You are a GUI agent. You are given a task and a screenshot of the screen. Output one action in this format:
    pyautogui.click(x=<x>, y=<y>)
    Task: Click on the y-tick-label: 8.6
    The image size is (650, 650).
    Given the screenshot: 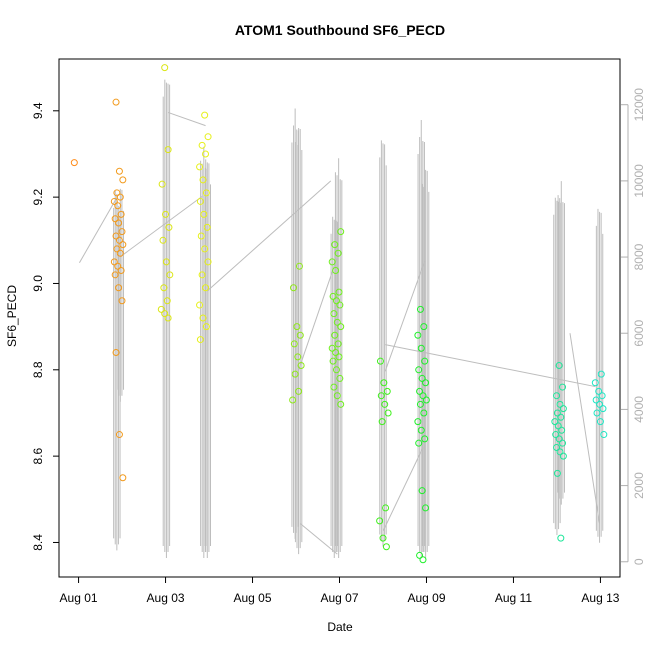 What is the action you would take?
    pyautogui.click(x=38, y=455)
    